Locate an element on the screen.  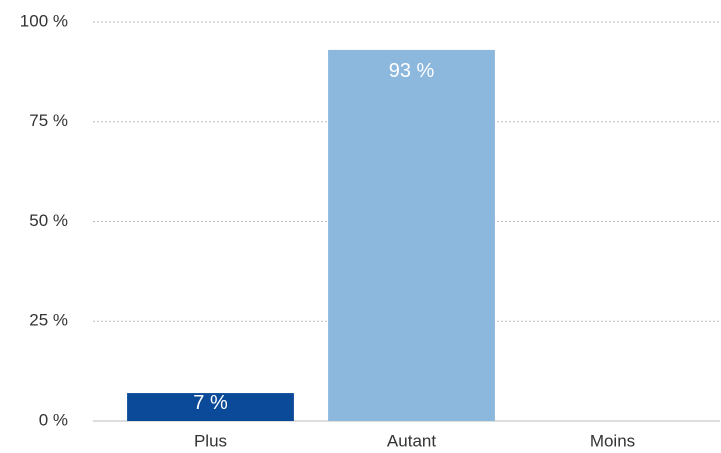
bar is located at coordinates (210, 407).